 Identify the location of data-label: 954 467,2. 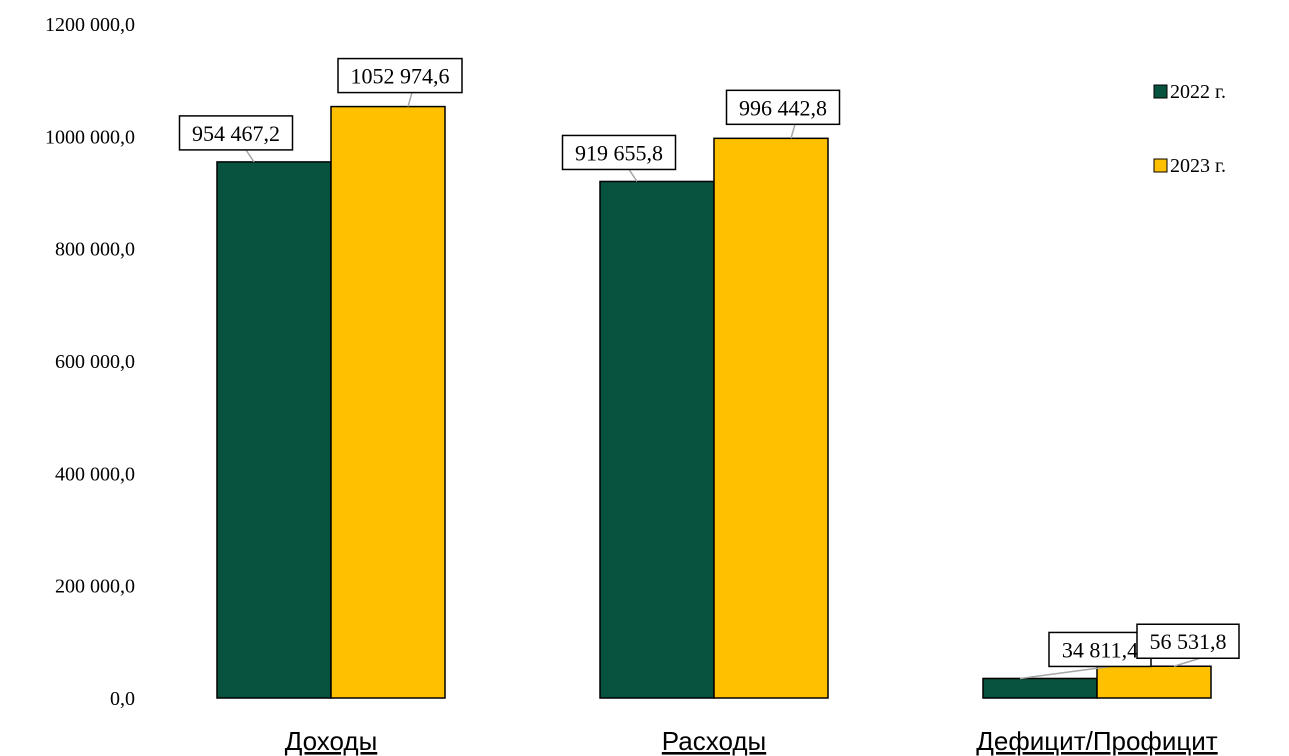
(236, 133).